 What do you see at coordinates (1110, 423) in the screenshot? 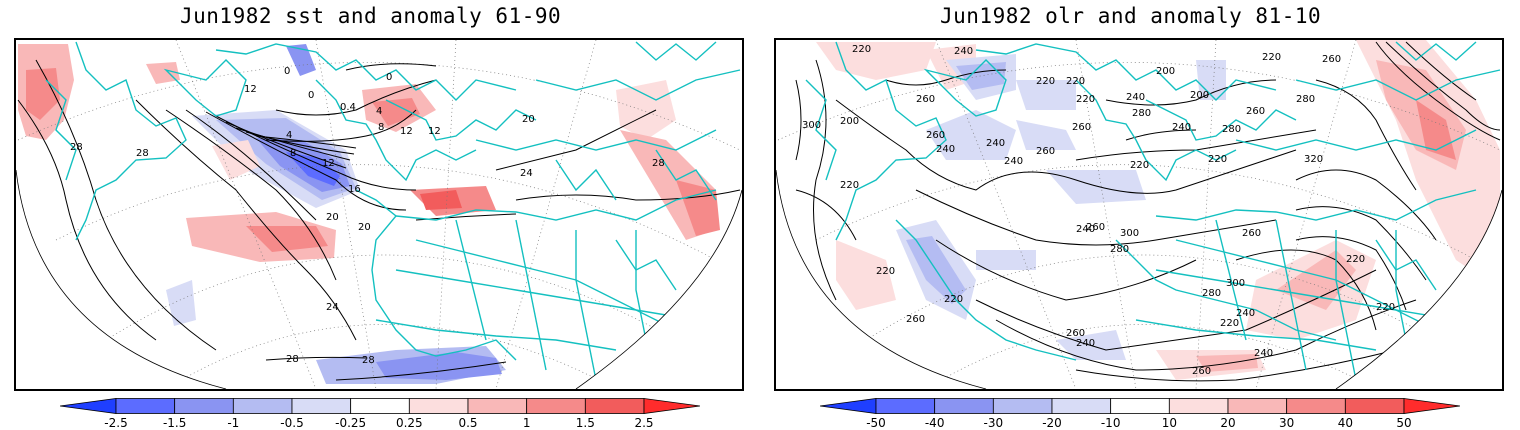
I see `olr-colorbar-tick-label: -10` at bounding box center [1110, 423].